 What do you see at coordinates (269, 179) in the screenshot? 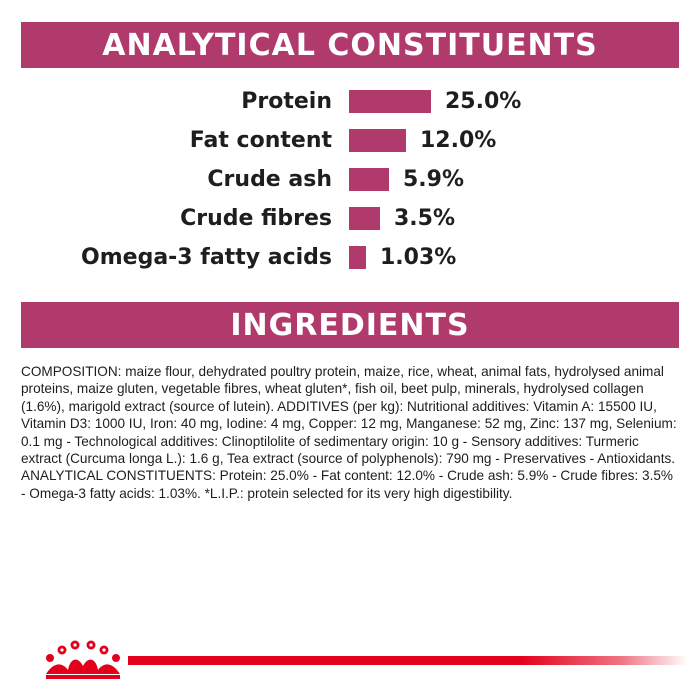
I see `constituent-label: Crude ash` at bounding box center [269, 179].